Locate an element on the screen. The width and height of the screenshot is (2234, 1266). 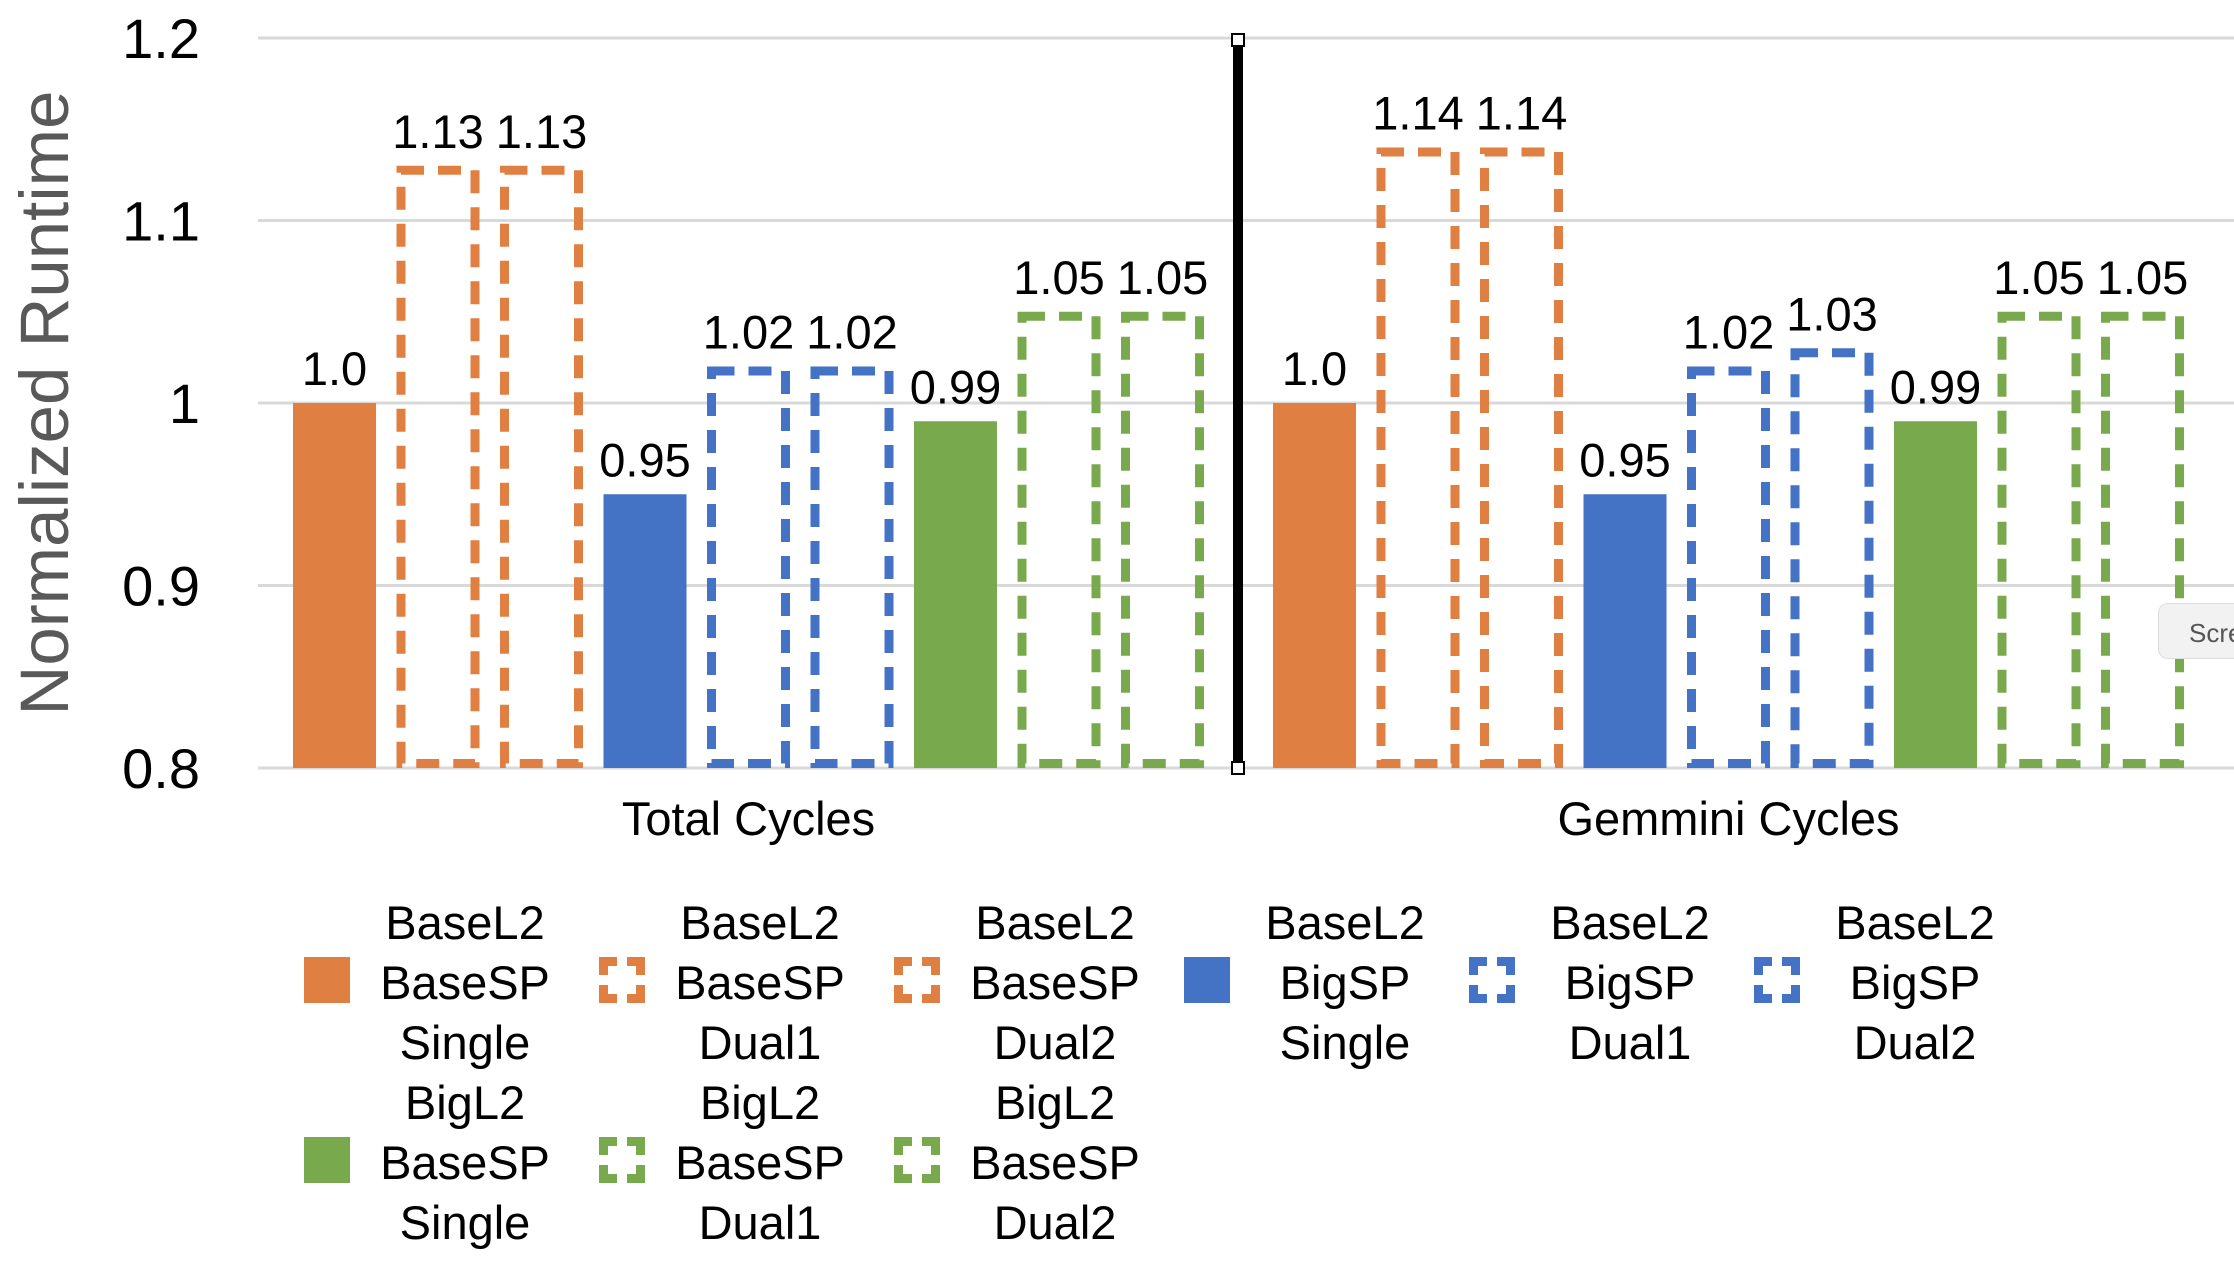
x-category-label: Gemmini Cycles is located at coordinates (1728, 818).